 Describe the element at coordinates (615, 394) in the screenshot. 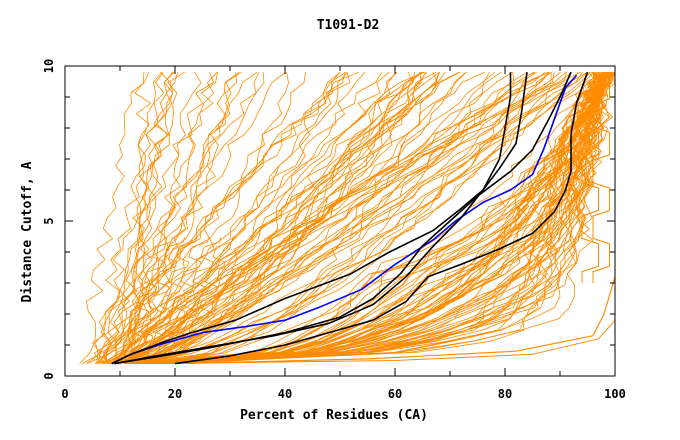

I see `x-tick-label: 100` at that location.